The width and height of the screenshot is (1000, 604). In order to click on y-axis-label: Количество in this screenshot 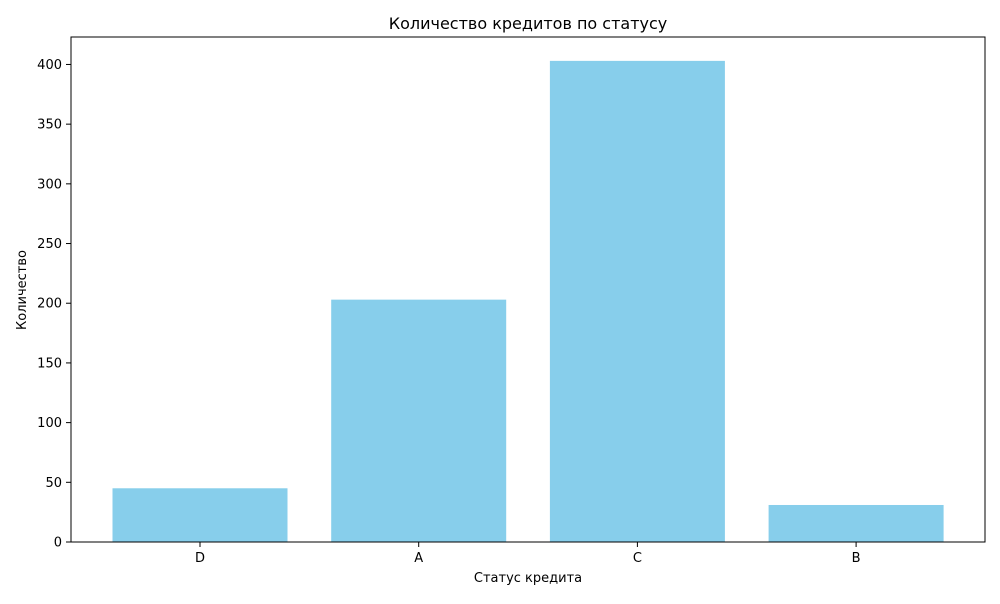, I will do `click(22, 290)`.